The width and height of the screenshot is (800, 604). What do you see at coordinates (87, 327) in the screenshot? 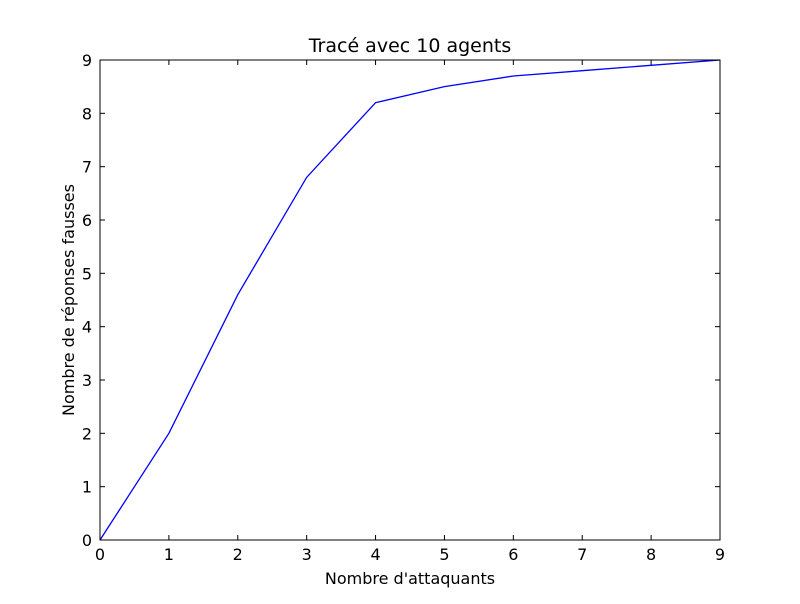
I see `y-tick-label: 4` at bounding box center [87, 327].